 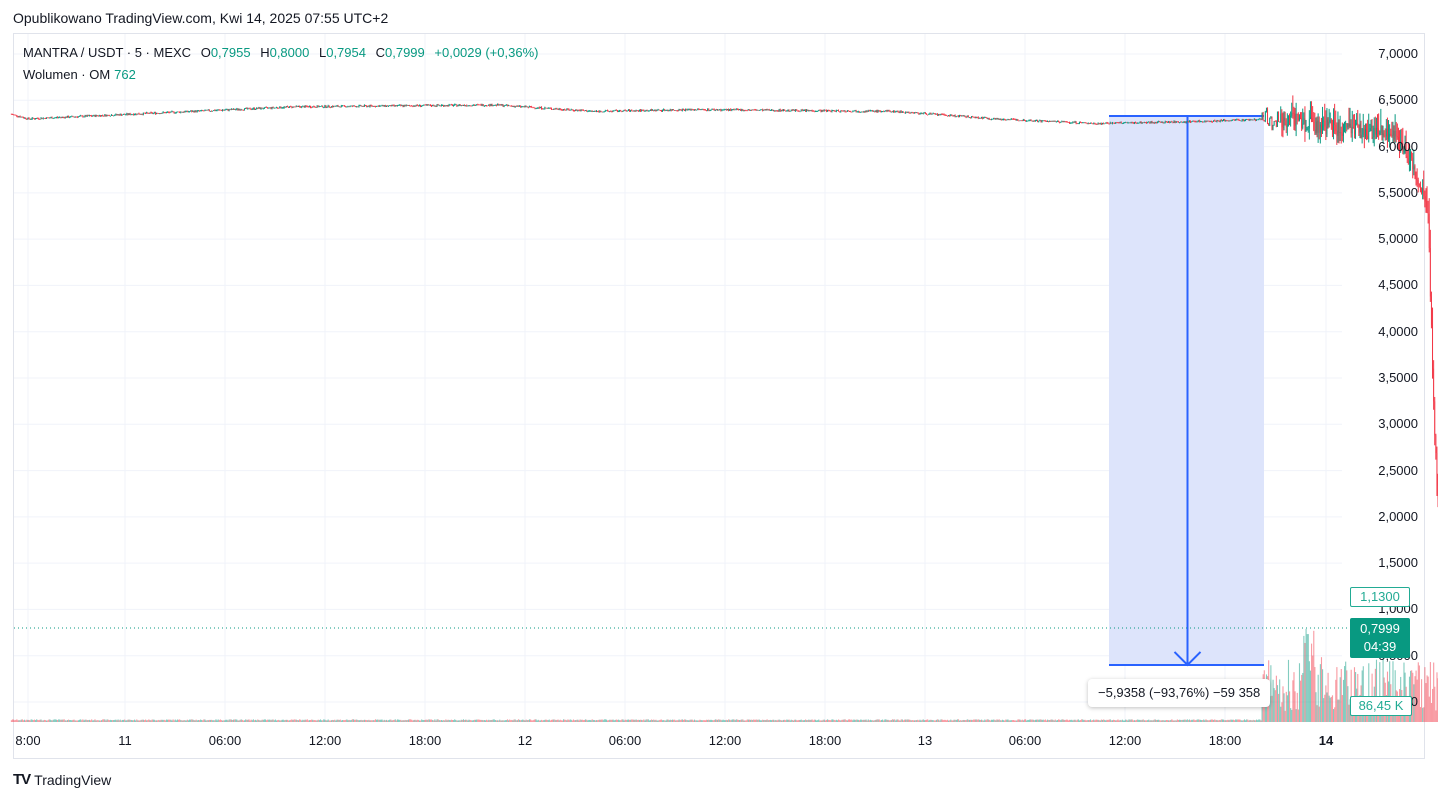 I want to click on volume-label: Wolumen · OM, so click(x=67, y=74).